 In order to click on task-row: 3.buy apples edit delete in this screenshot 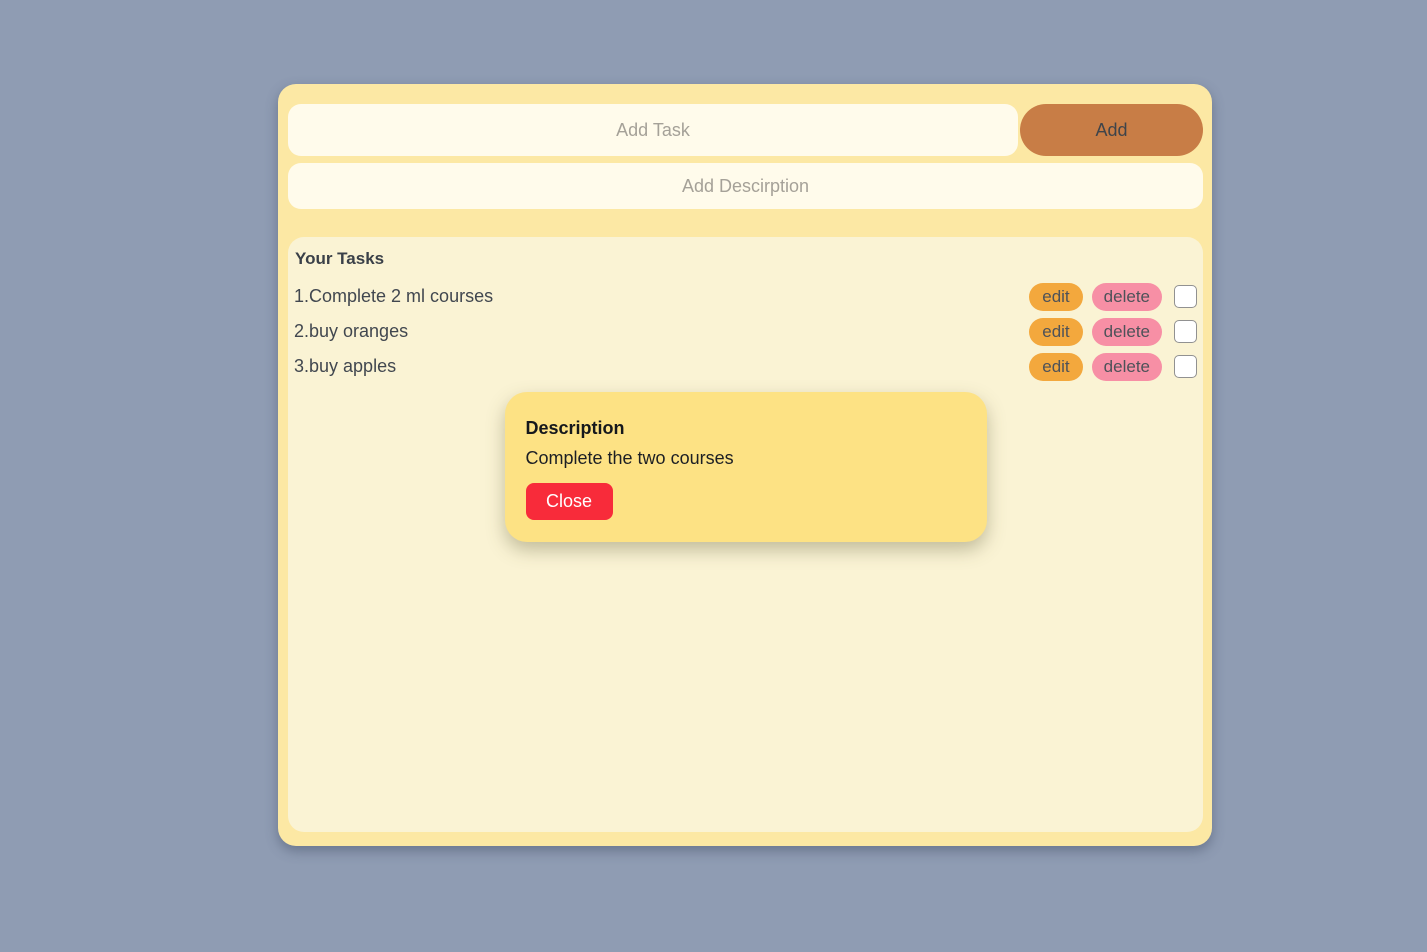, I will do `click(745, 366)`.